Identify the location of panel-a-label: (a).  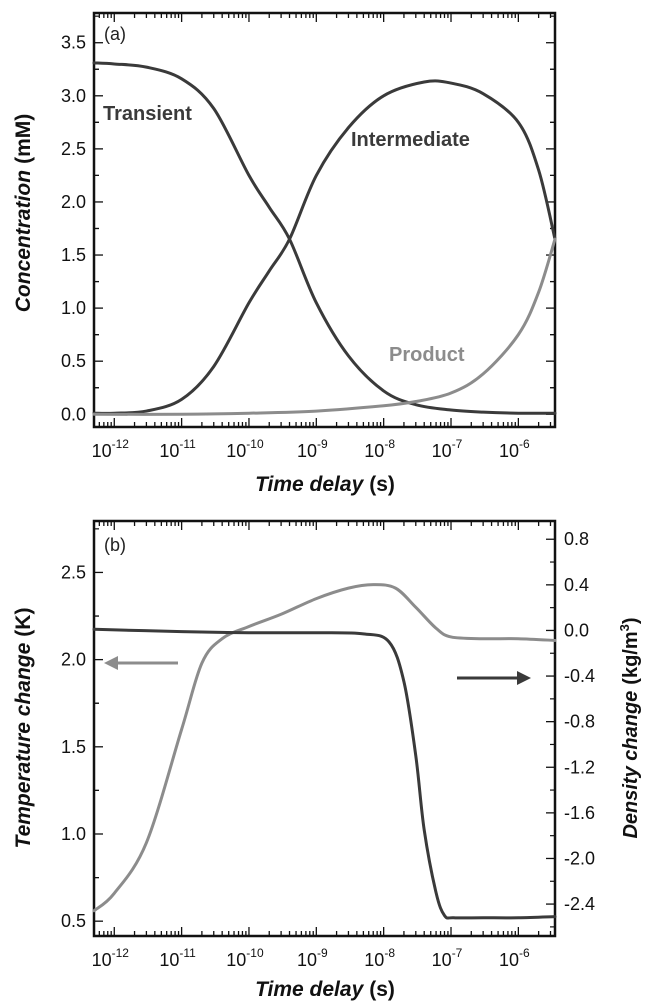
(115, 34).